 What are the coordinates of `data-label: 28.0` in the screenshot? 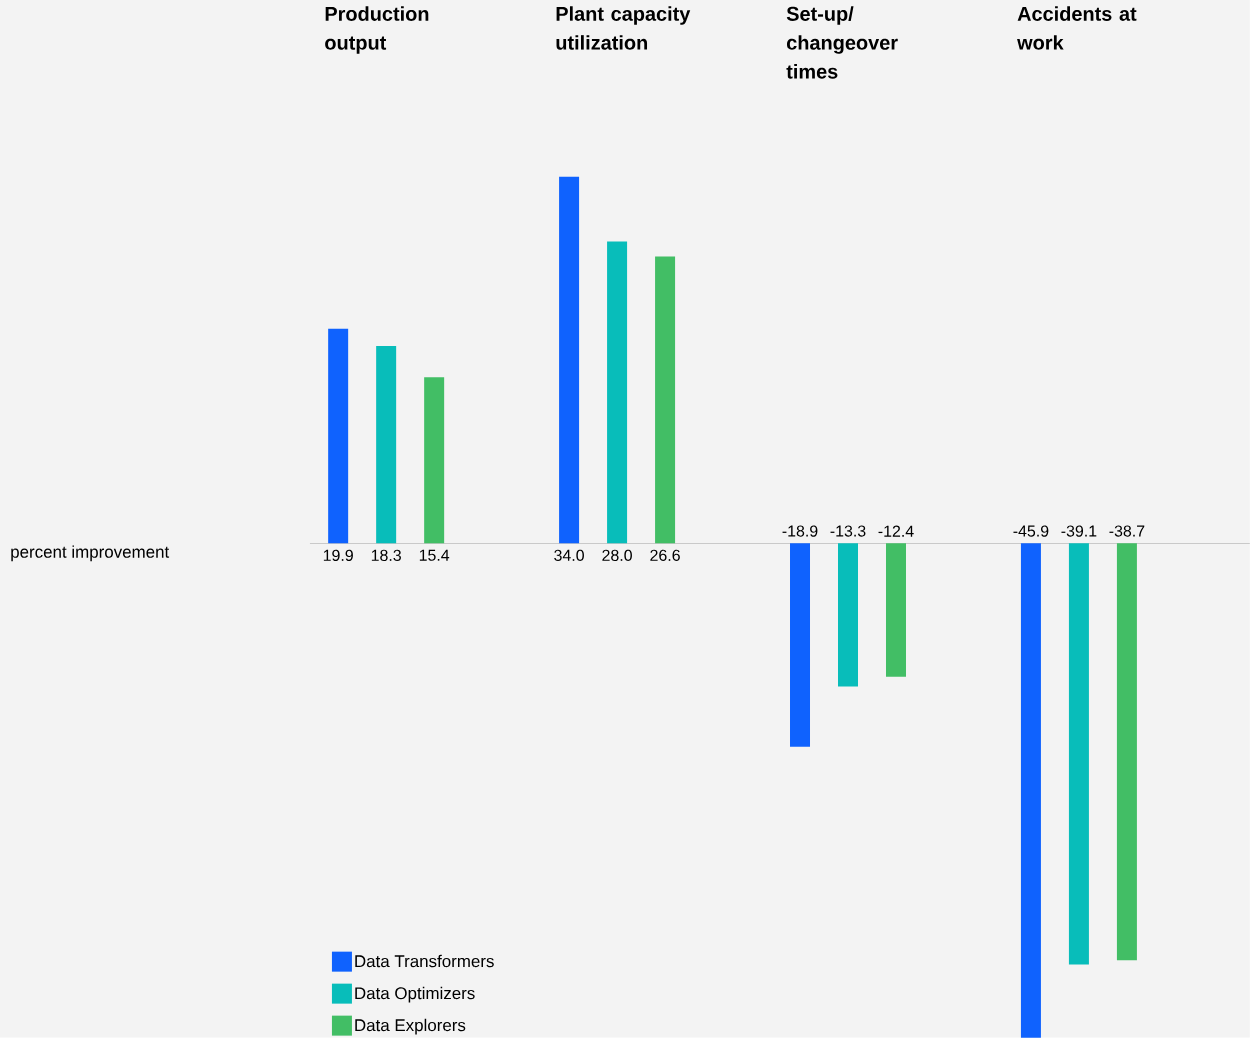 It's located at (617, 555).